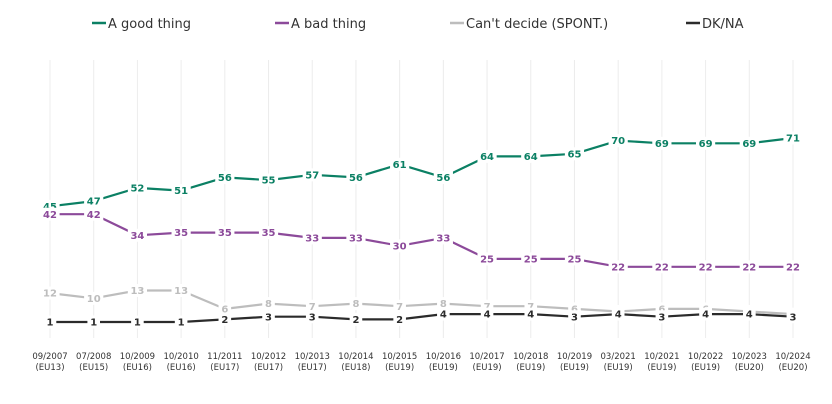 The height and width of the screenshot is (404, 832). What do you see at coordinates (312, 175) in the screenshot?
I see `data-label: 57` at bounding box center [312, 175].